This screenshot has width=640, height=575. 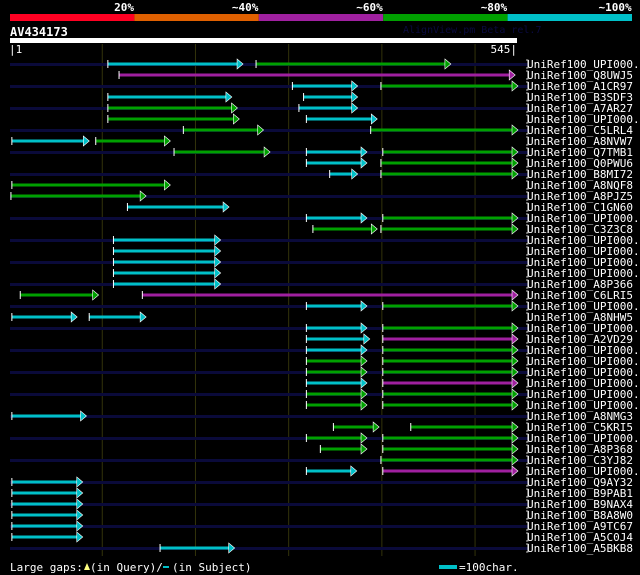 I want to click on hit-label: UniRef100_C3Z3C8, so click(x=580, y=229).